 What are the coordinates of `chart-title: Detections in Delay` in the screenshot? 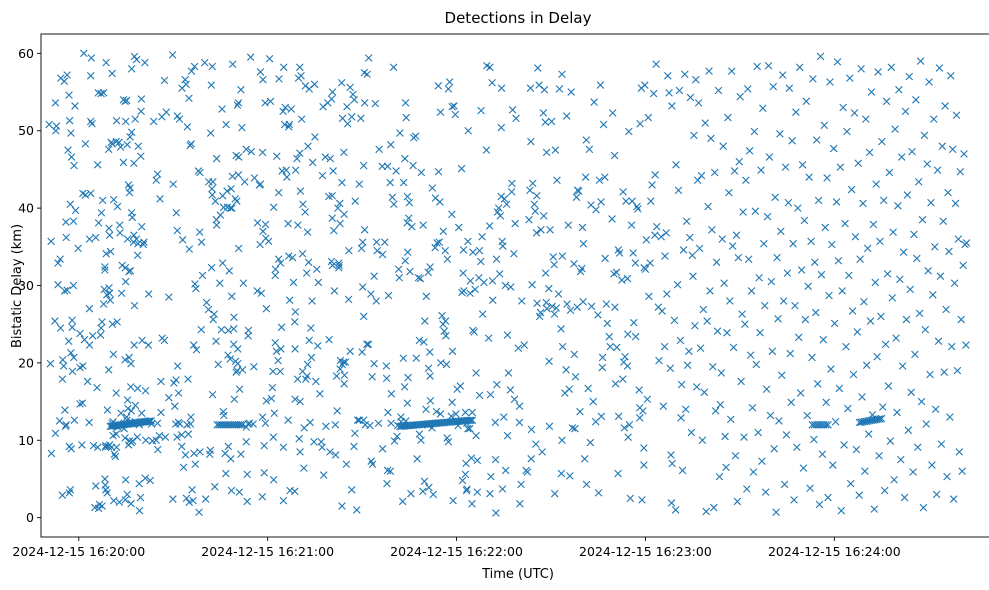 It's located at (518, 18).